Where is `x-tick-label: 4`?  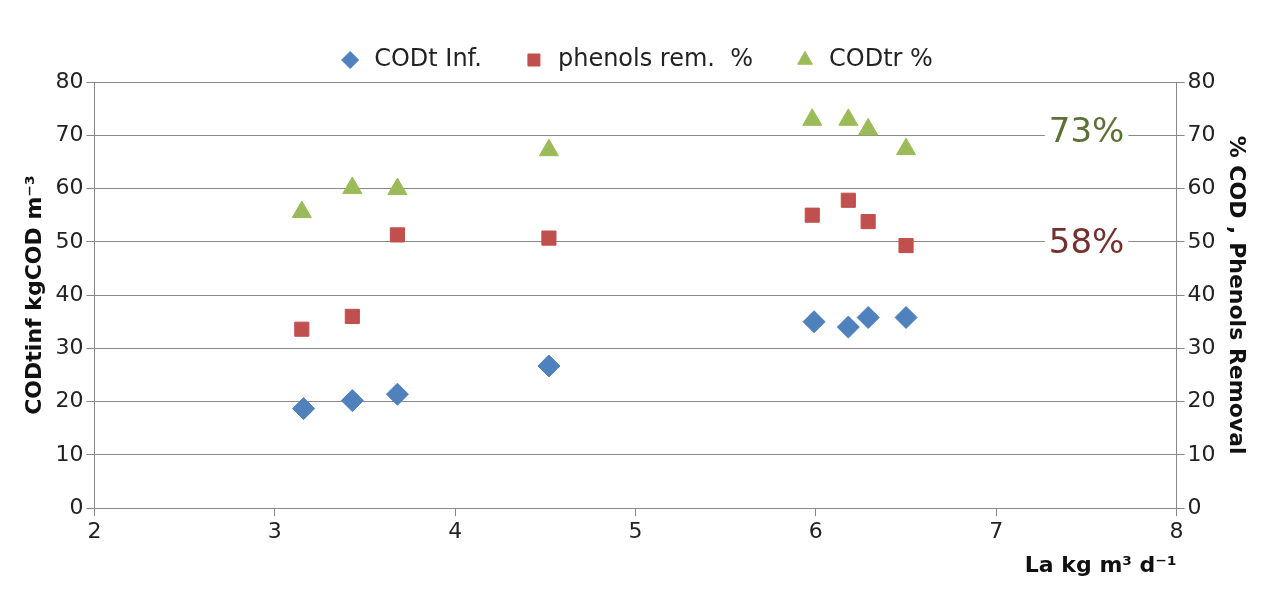
x-tick-label: 4 is located at coordinates (455, 531).